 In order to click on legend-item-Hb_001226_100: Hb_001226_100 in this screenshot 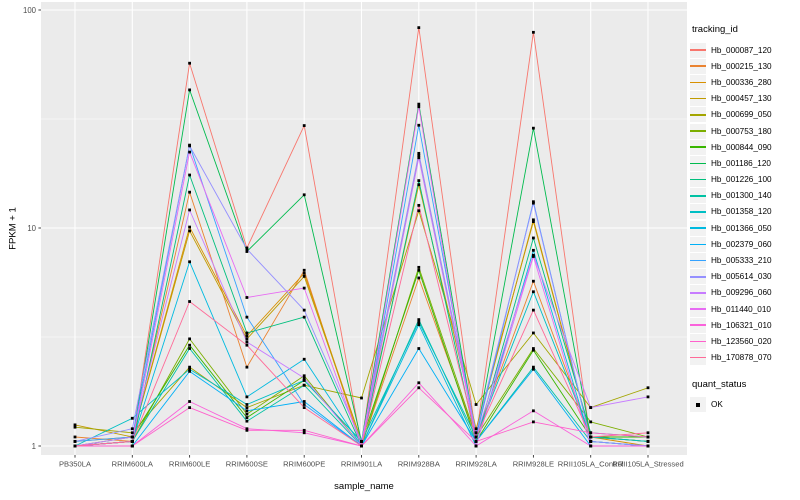, I will do `click(745, 180)`.